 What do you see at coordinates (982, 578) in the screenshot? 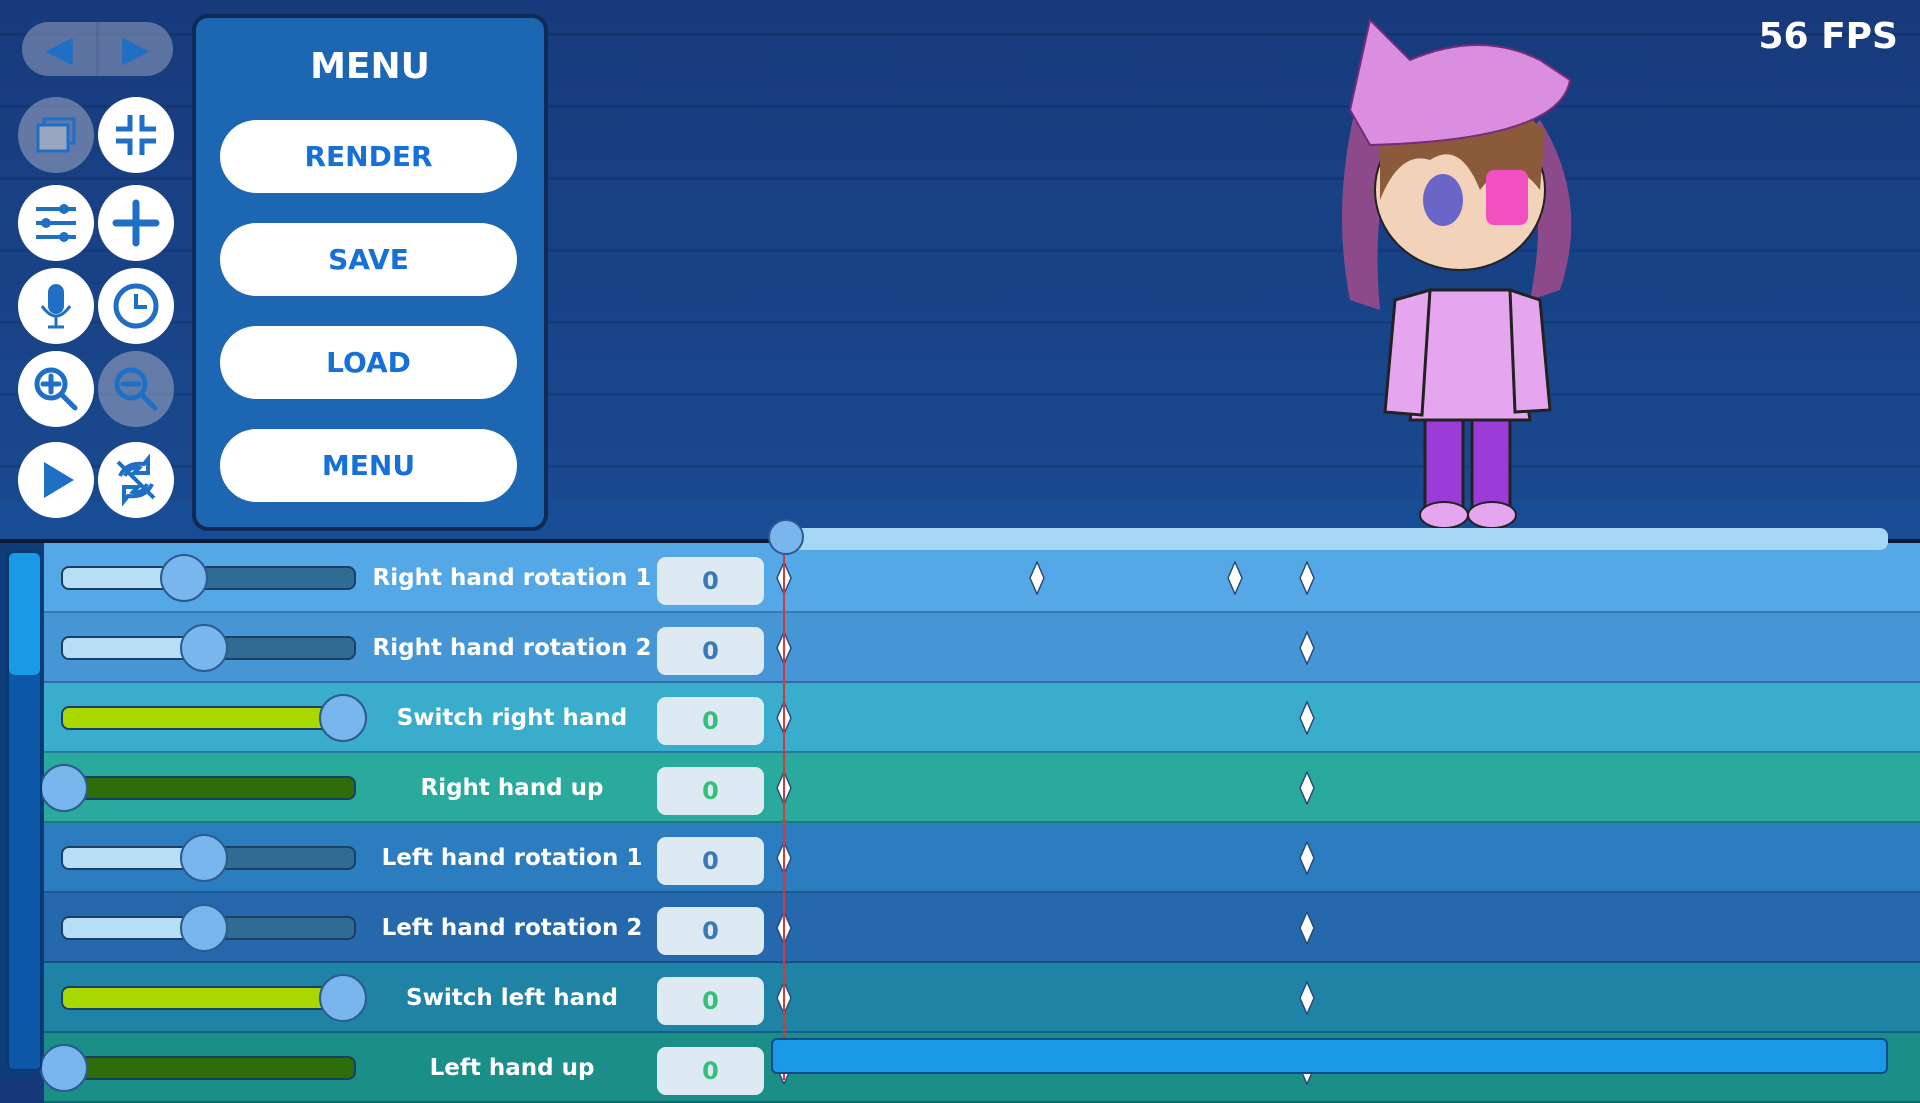
I see `timeline-row: Right hand rotation 1 0` at bounding box center [982, 578].